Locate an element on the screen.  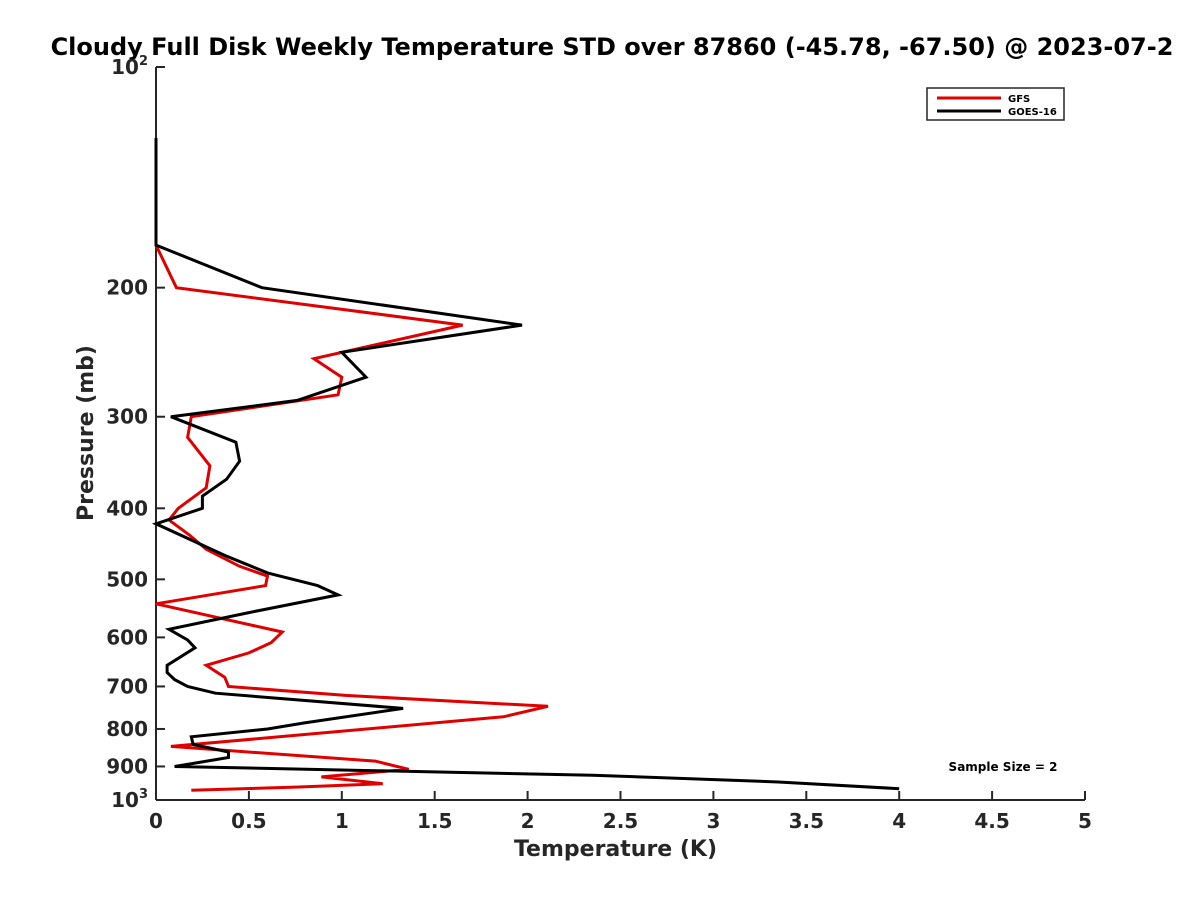
x-axis-label: Temperature (K) is located at coordinates (615, 849).